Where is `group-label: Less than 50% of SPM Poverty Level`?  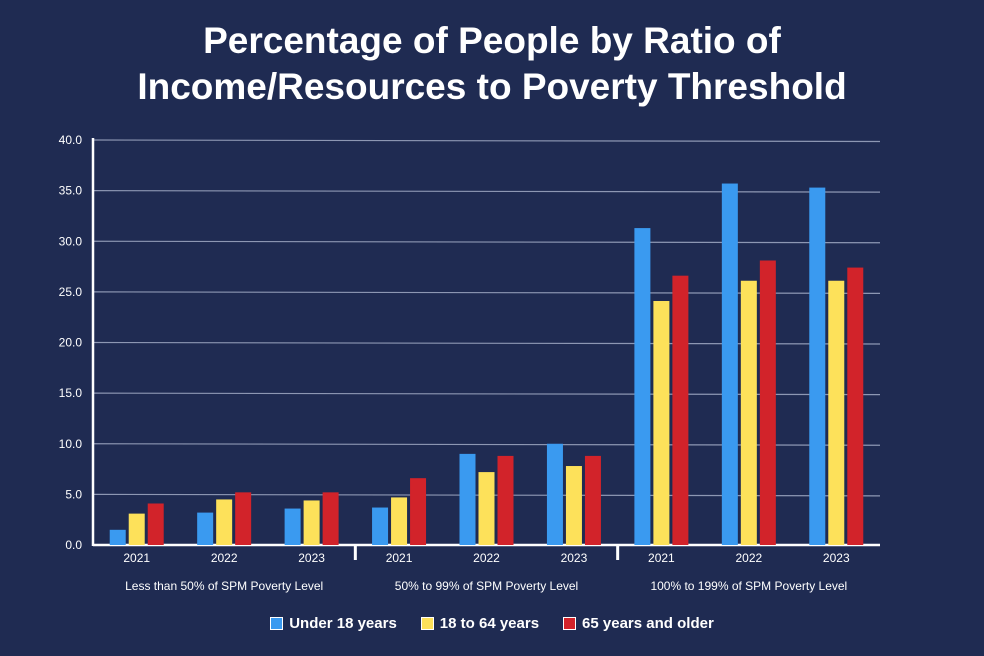
group-label: Less than 50% of SPM Poverty Level is located at coordinates (224, 586).